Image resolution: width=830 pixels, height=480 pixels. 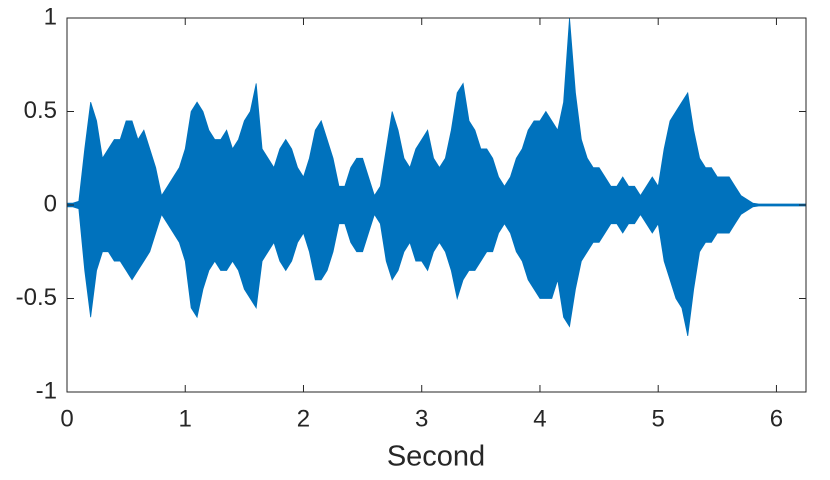 What do you see at coordinates (50, 203) in the screenshot?
I see `y-tick-label: 0` at bounding box center [50, 203].